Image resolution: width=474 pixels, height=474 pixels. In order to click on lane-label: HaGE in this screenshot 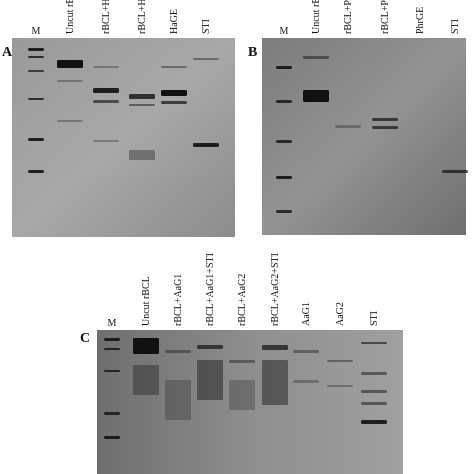, I will do `click(174, 21)`.